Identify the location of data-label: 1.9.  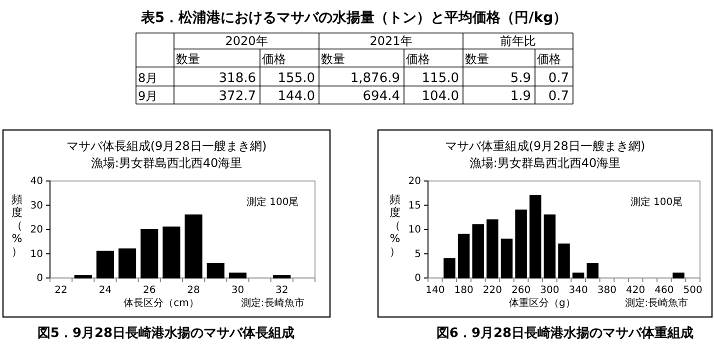
(520, 96).